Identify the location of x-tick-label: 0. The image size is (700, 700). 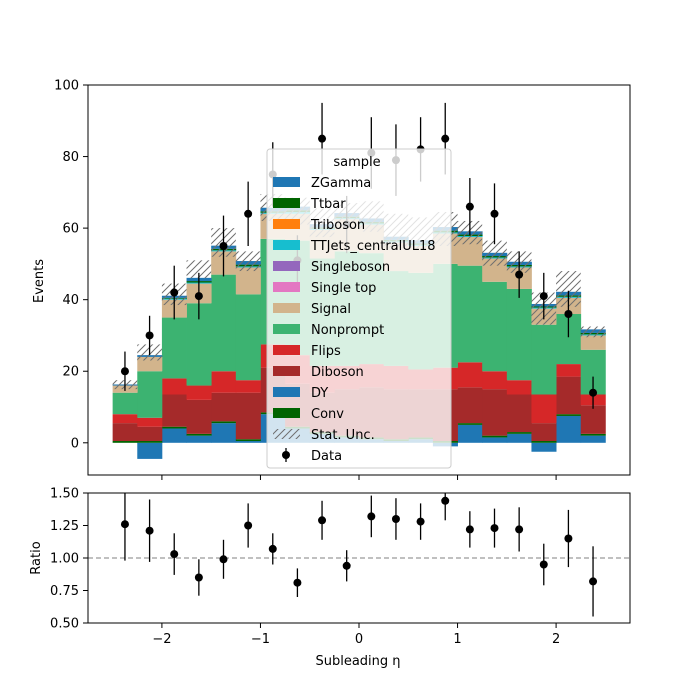
(359, 639).